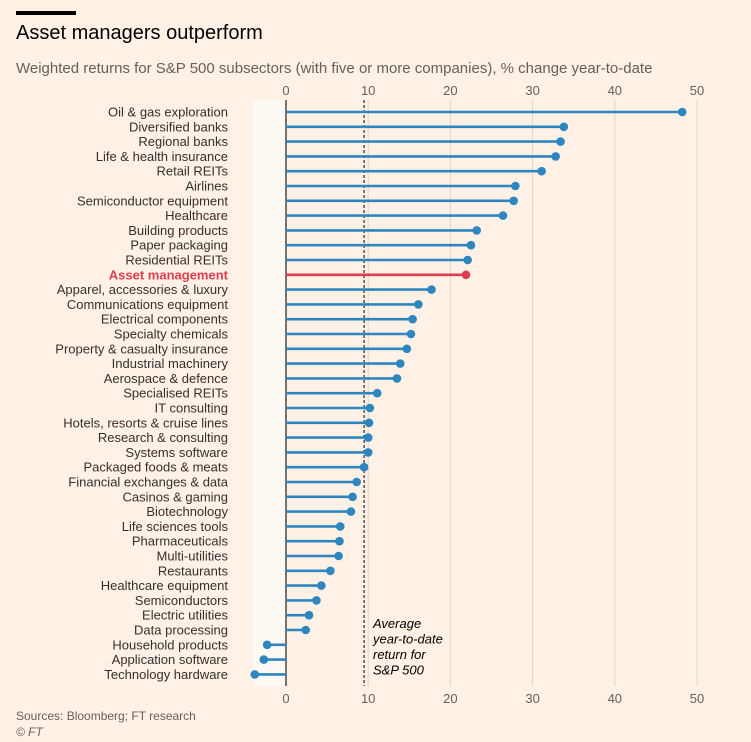  Describe the element at coordinates (181, 630) in the screenshot. I see `category-label: Data processing` at that location.